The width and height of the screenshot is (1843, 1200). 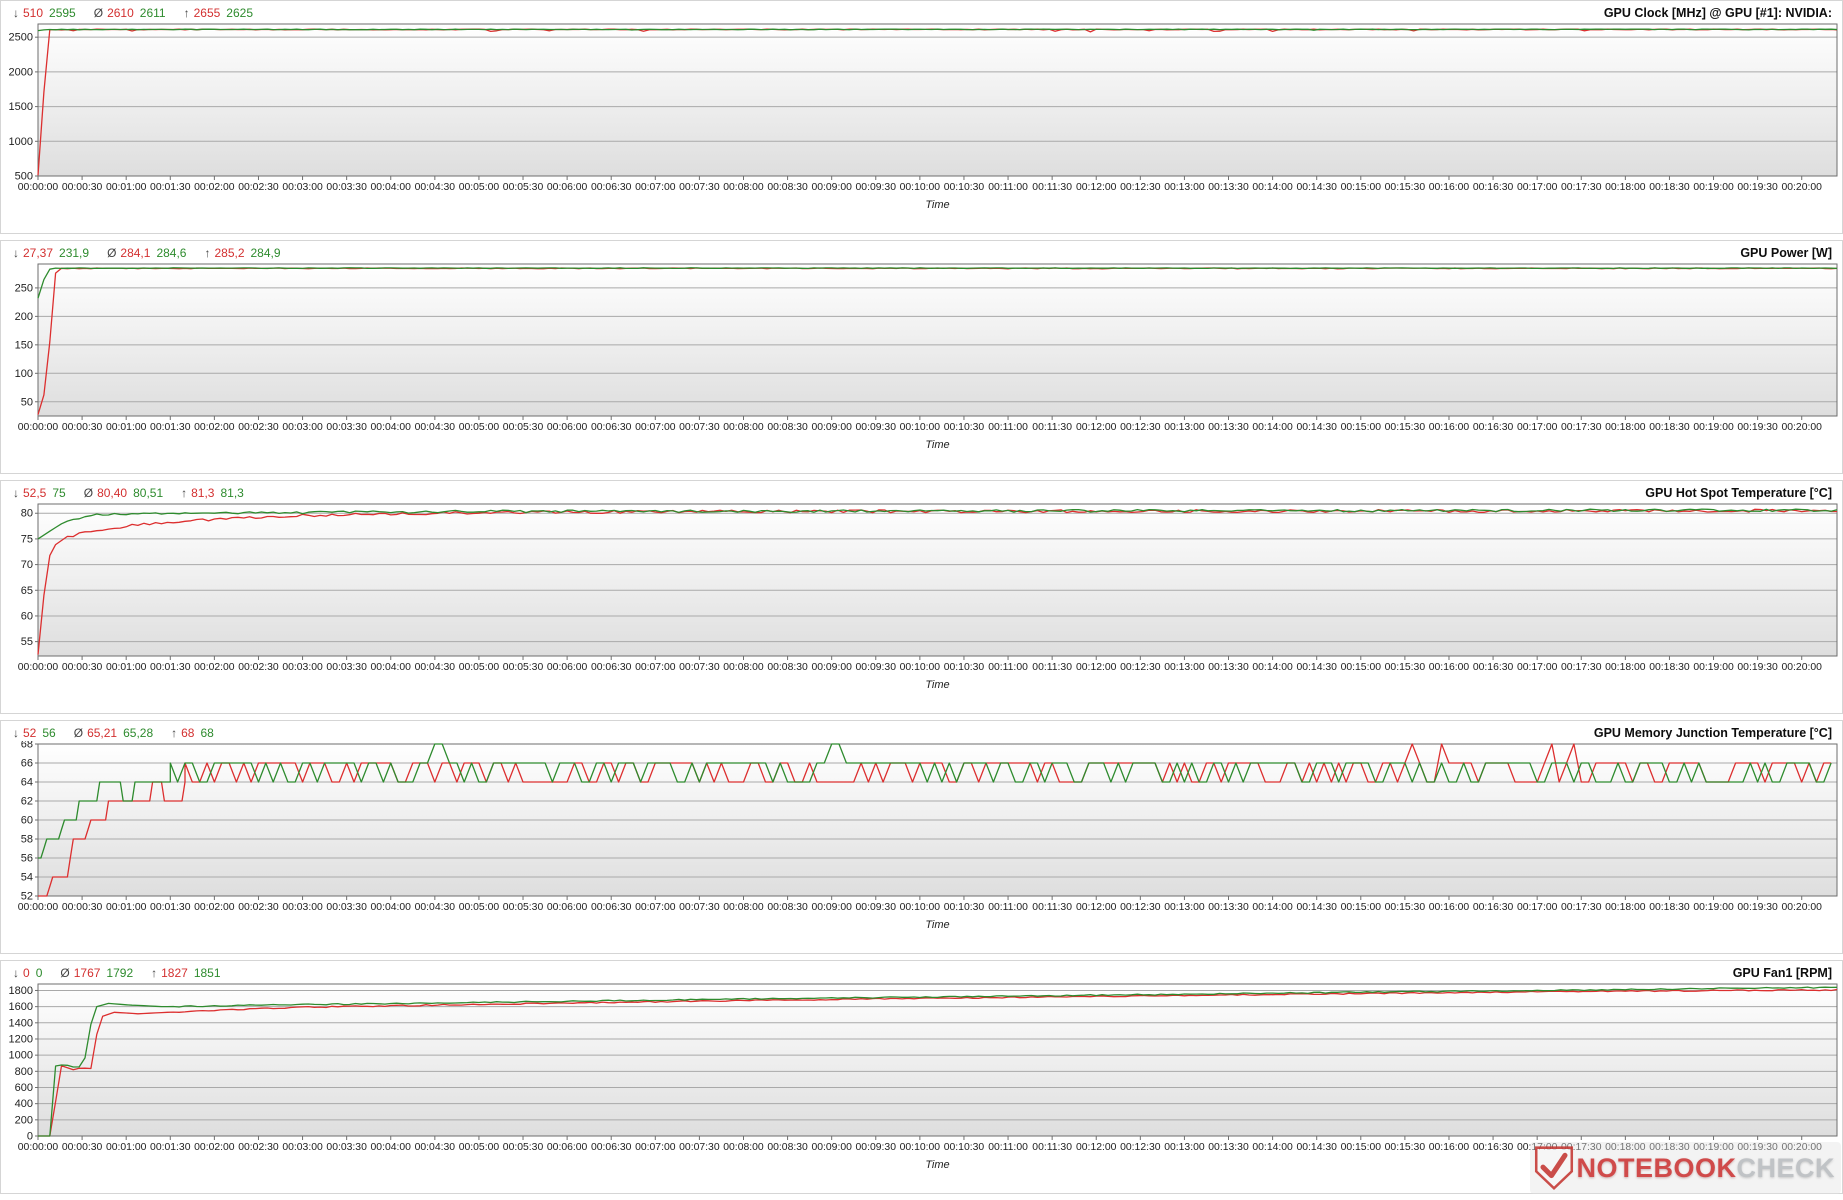 I want to click on svg-text: 00:07:00, so click(x=655, y=907).